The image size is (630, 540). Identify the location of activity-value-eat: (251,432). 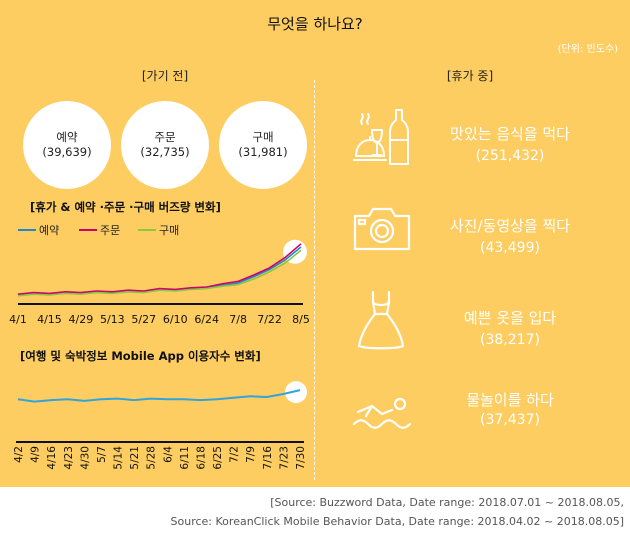
(510, 156).